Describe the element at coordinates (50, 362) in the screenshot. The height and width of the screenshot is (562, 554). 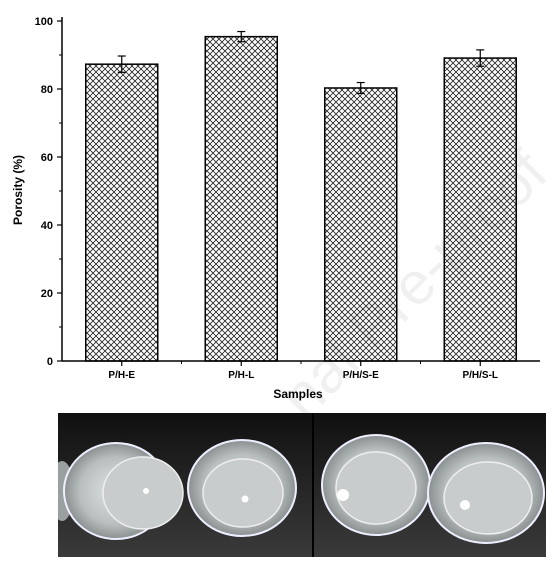
I see `y-tick-label: 0` at that location.